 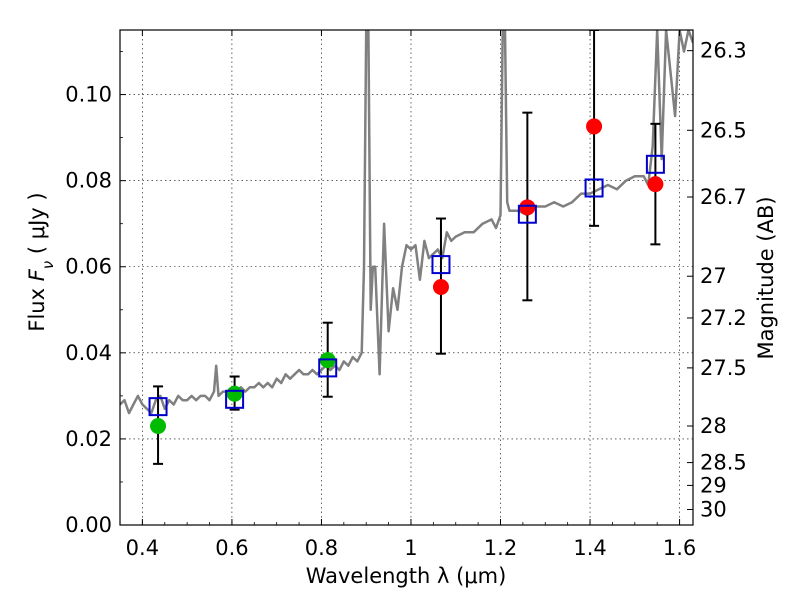 What do you see at coordinates (723, 318) in the screenshot?
I see `mag-tick-label: 27.2` at bounding box center [723, 318].